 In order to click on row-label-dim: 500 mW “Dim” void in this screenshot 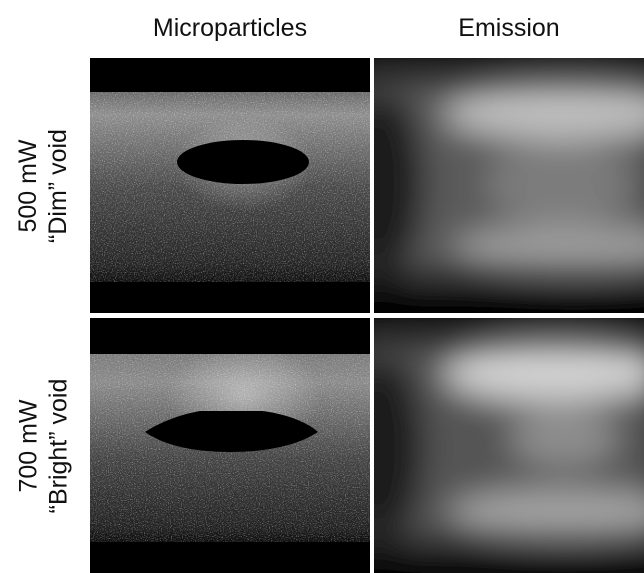, I will do `click(43, 185)`.